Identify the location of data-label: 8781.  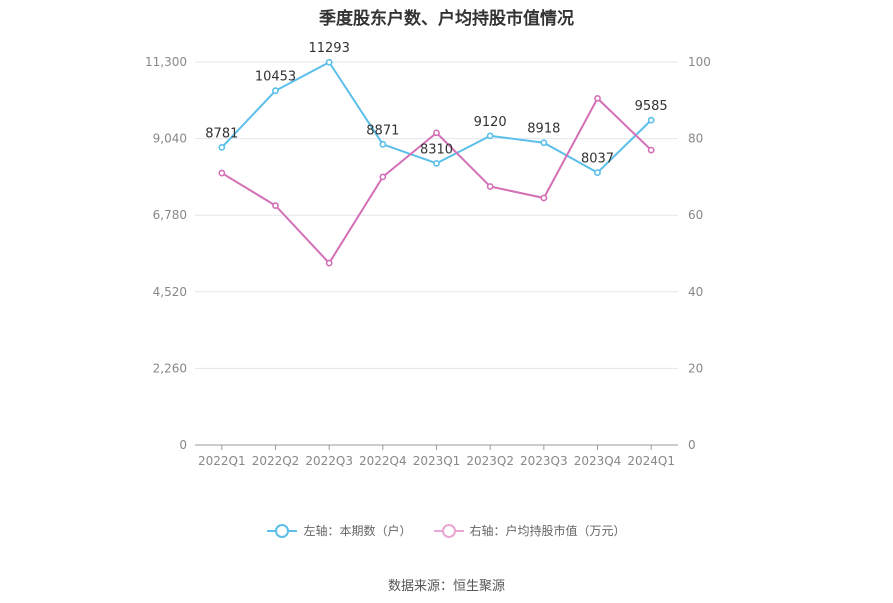
(221, 133).